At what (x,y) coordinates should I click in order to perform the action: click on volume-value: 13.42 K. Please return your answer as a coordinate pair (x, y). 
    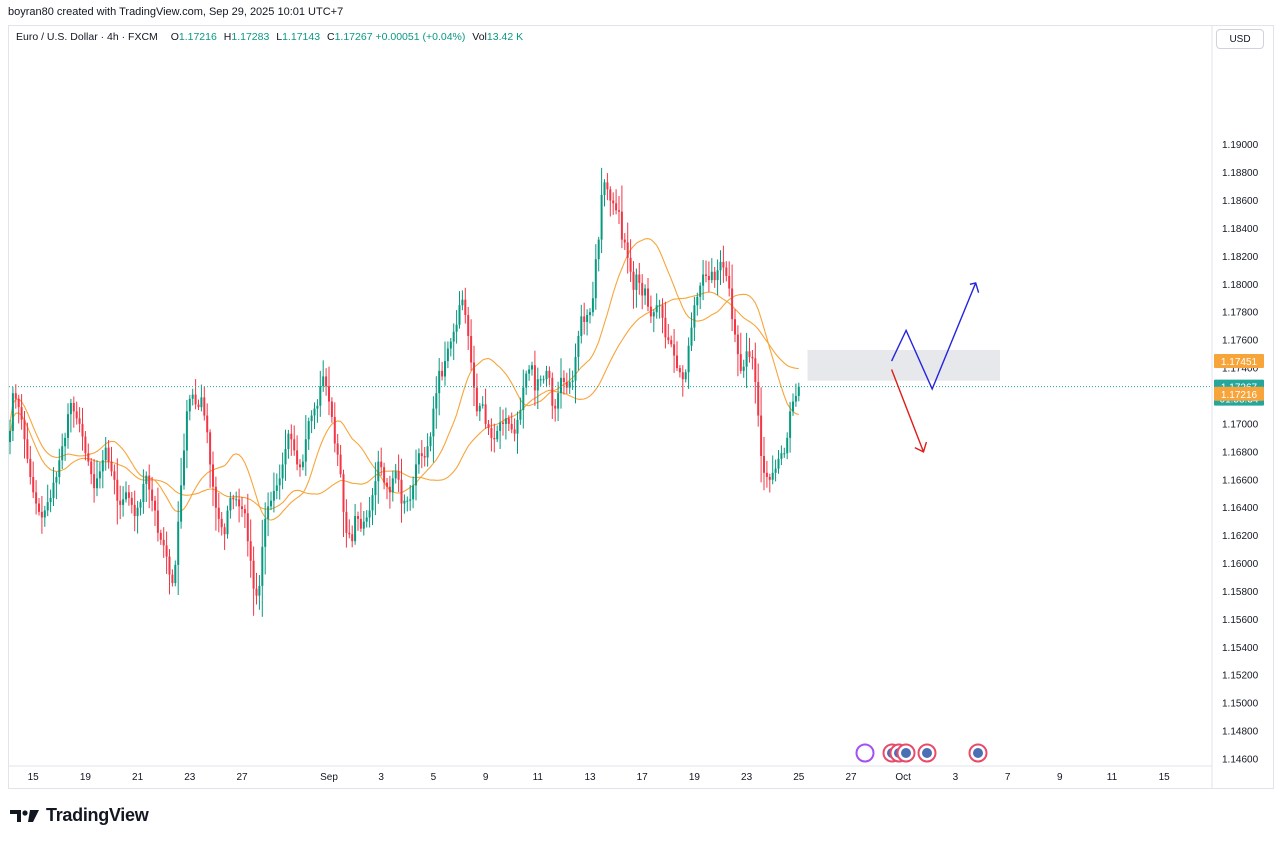
    Looking at the image, I should click on (505, 37).